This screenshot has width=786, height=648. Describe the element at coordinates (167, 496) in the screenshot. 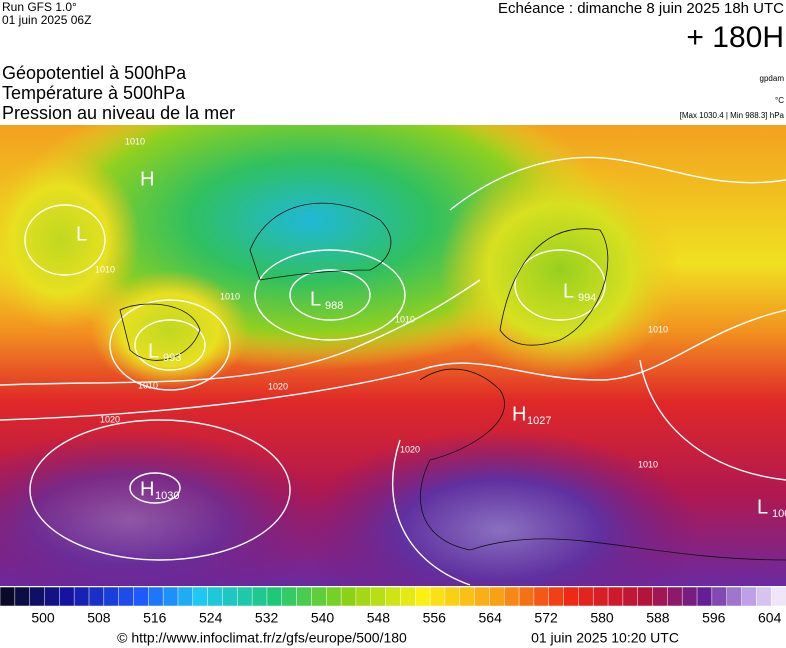

I see `center-value: 1030` at that location.